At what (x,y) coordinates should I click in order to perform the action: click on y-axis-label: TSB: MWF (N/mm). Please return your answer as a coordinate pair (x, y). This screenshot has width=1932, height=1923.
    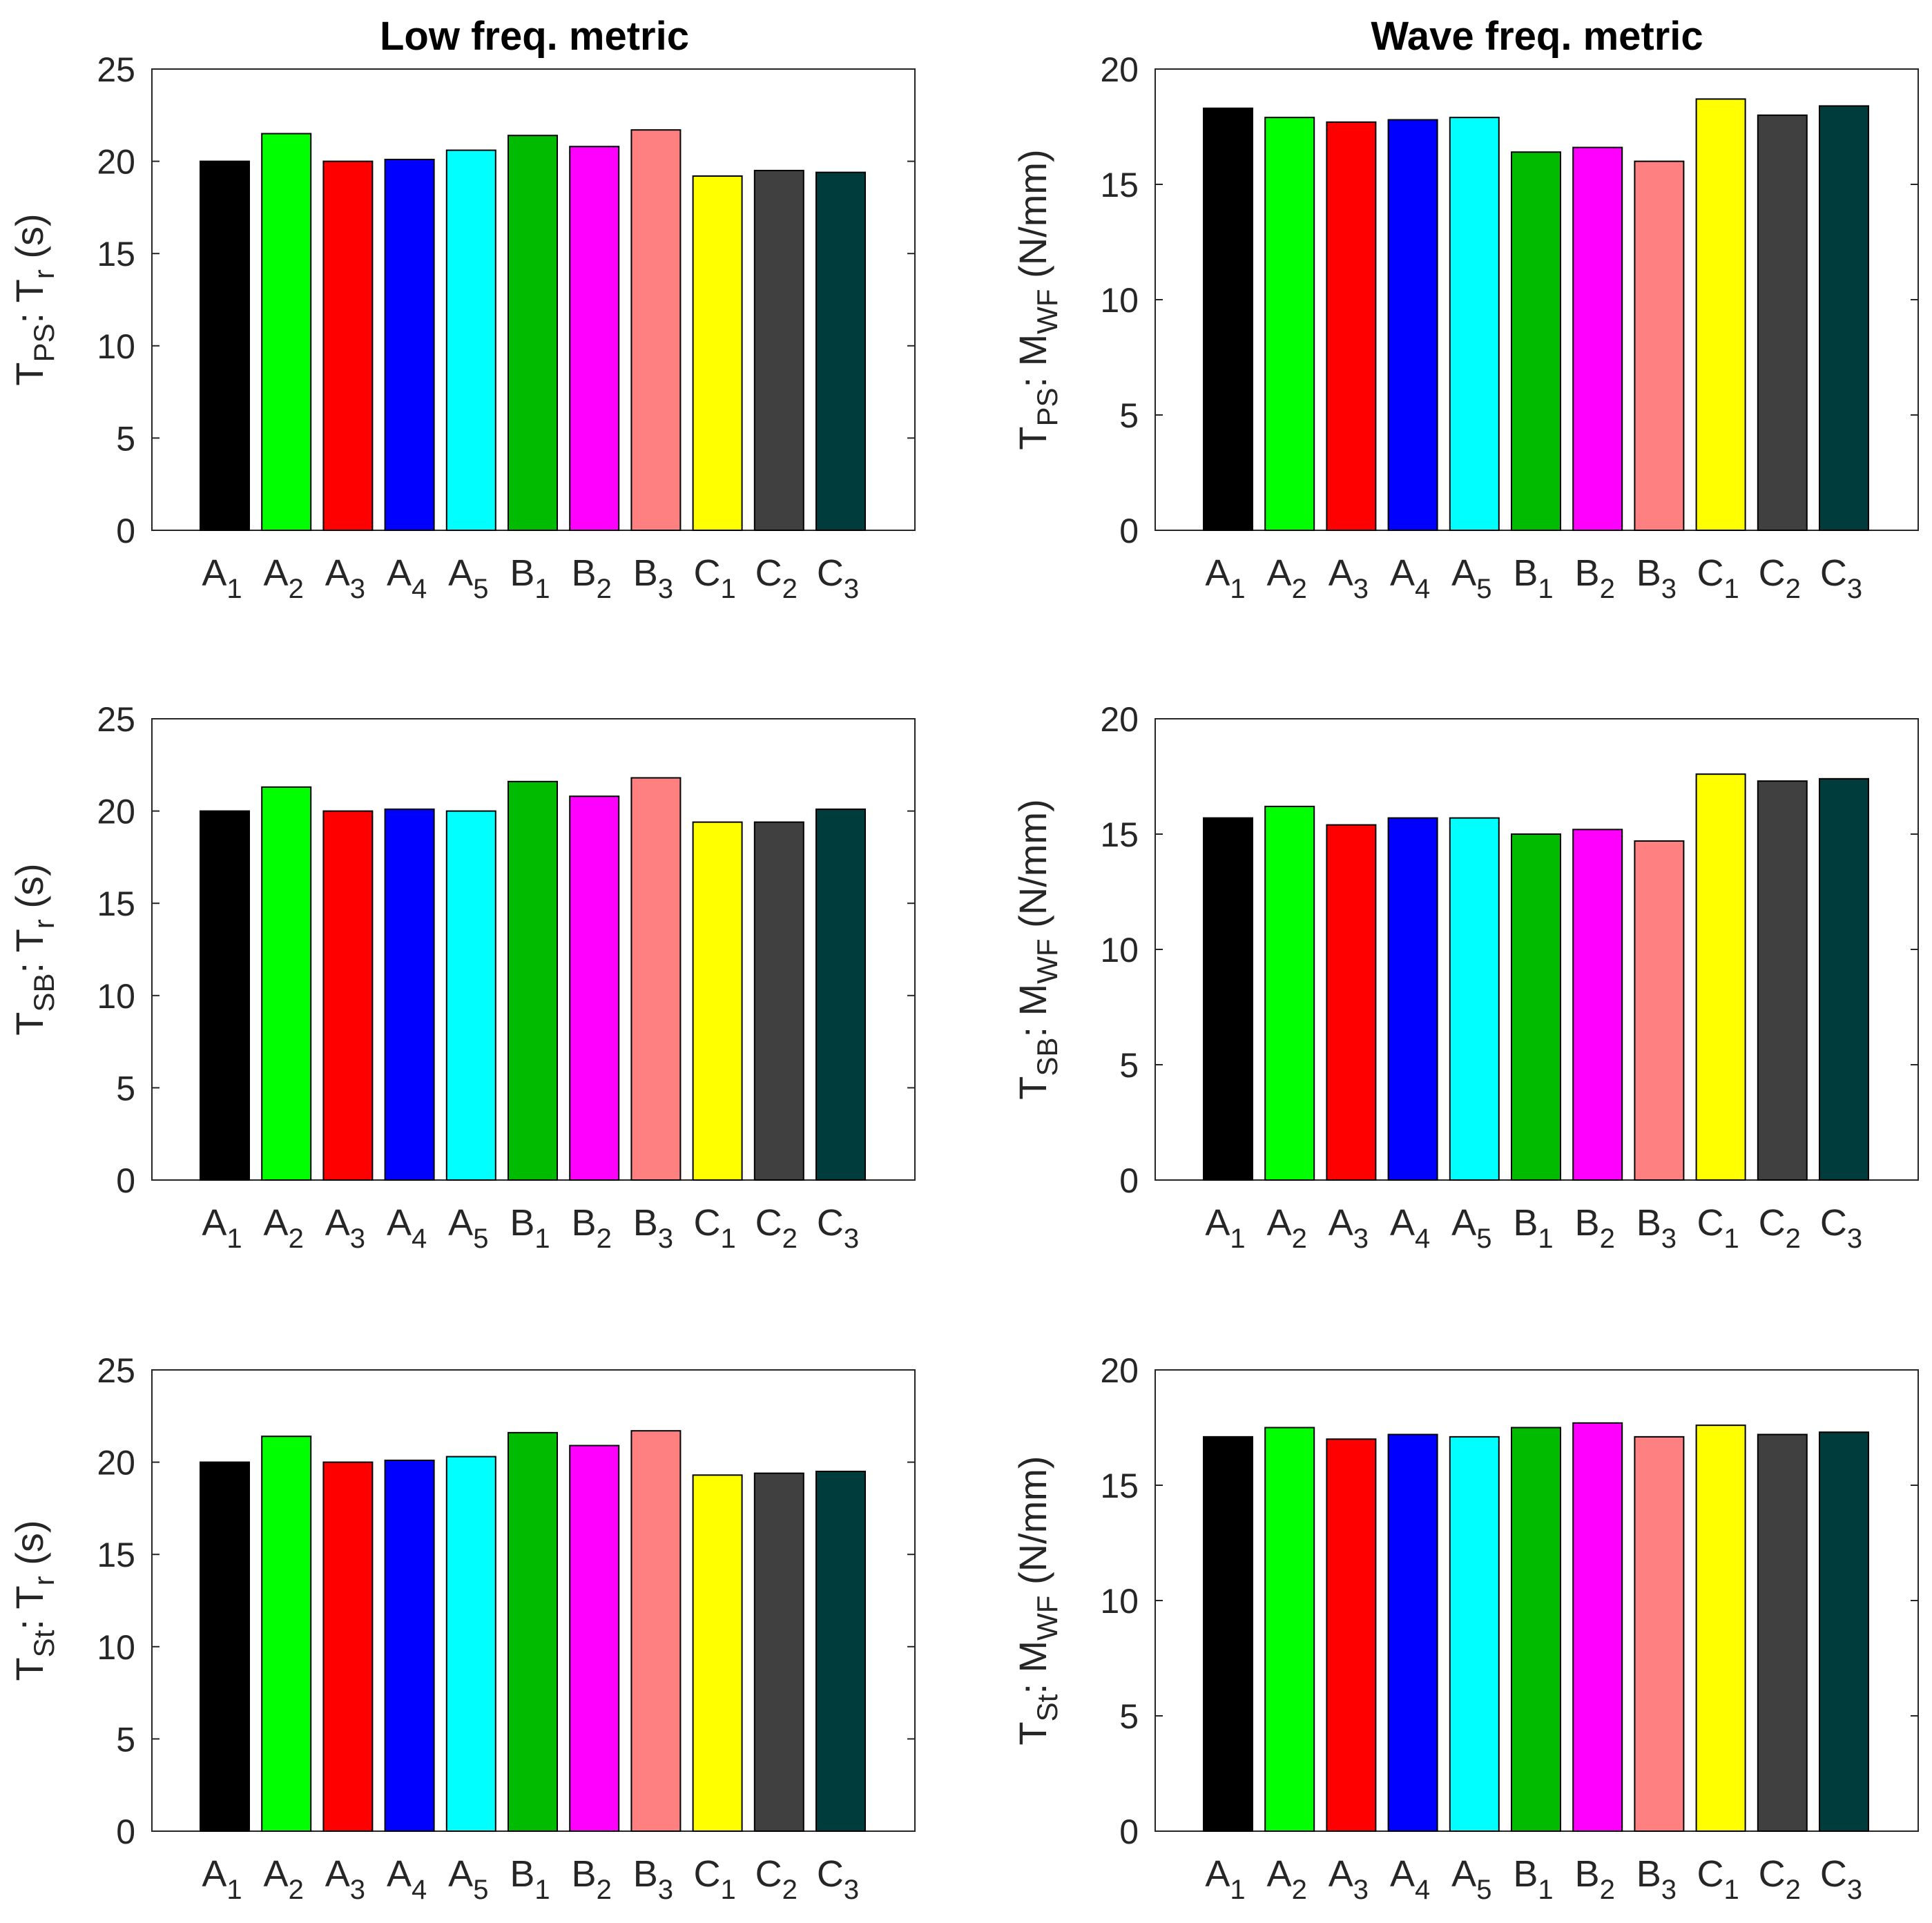
    Looking at the image, I should click on (1037, 949).